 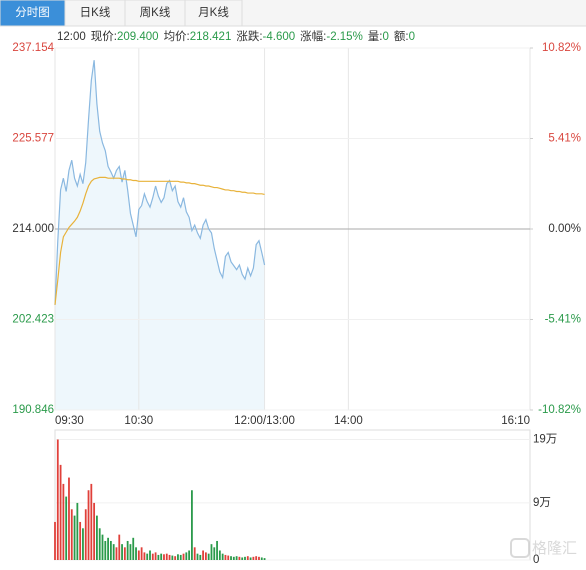 I want to click on tab-label: 日K线, so click(x=95, y=12).